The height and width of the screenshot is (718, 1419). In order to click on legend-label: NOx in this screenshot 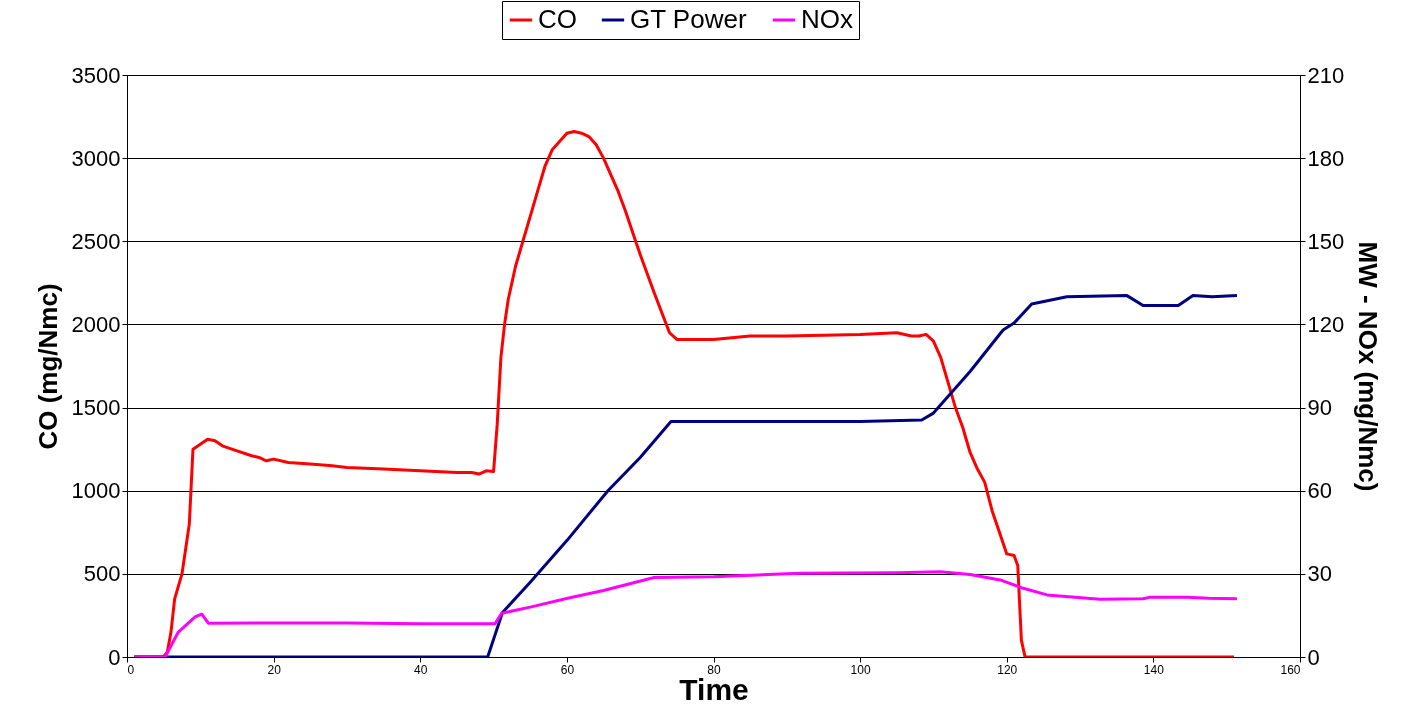, I will do `click(827, 19)`.